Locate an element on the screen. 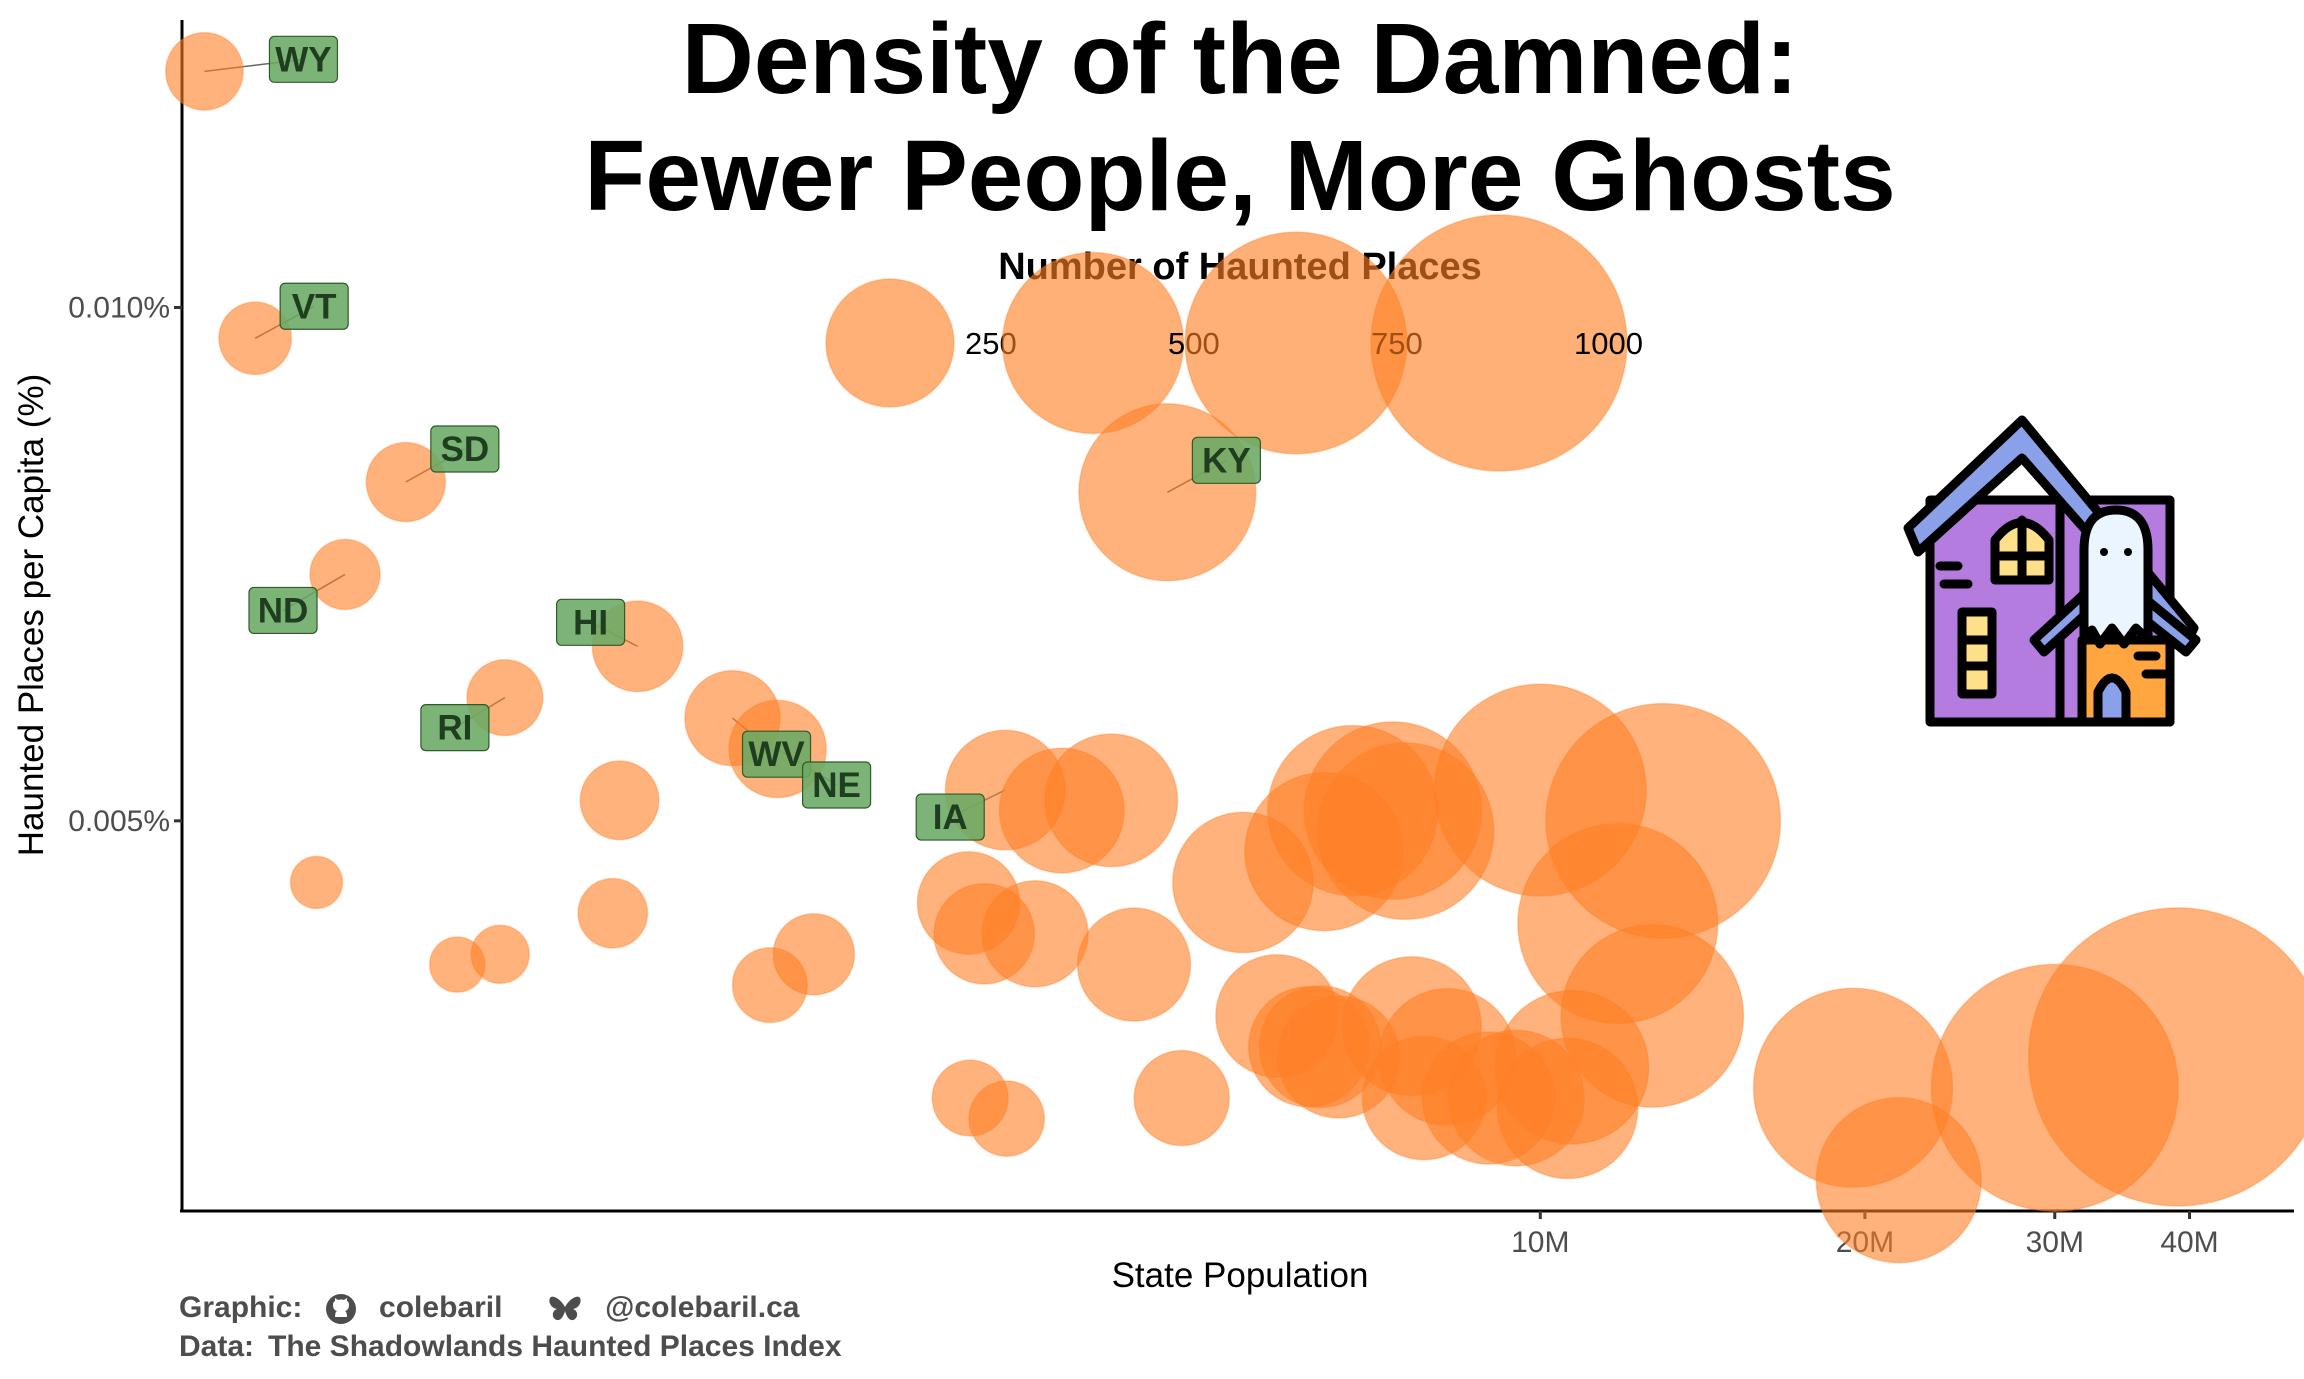 Image resolution: width=2304 pixels, height=1379 pixels. point-sd is located at coordinates (406, 482).